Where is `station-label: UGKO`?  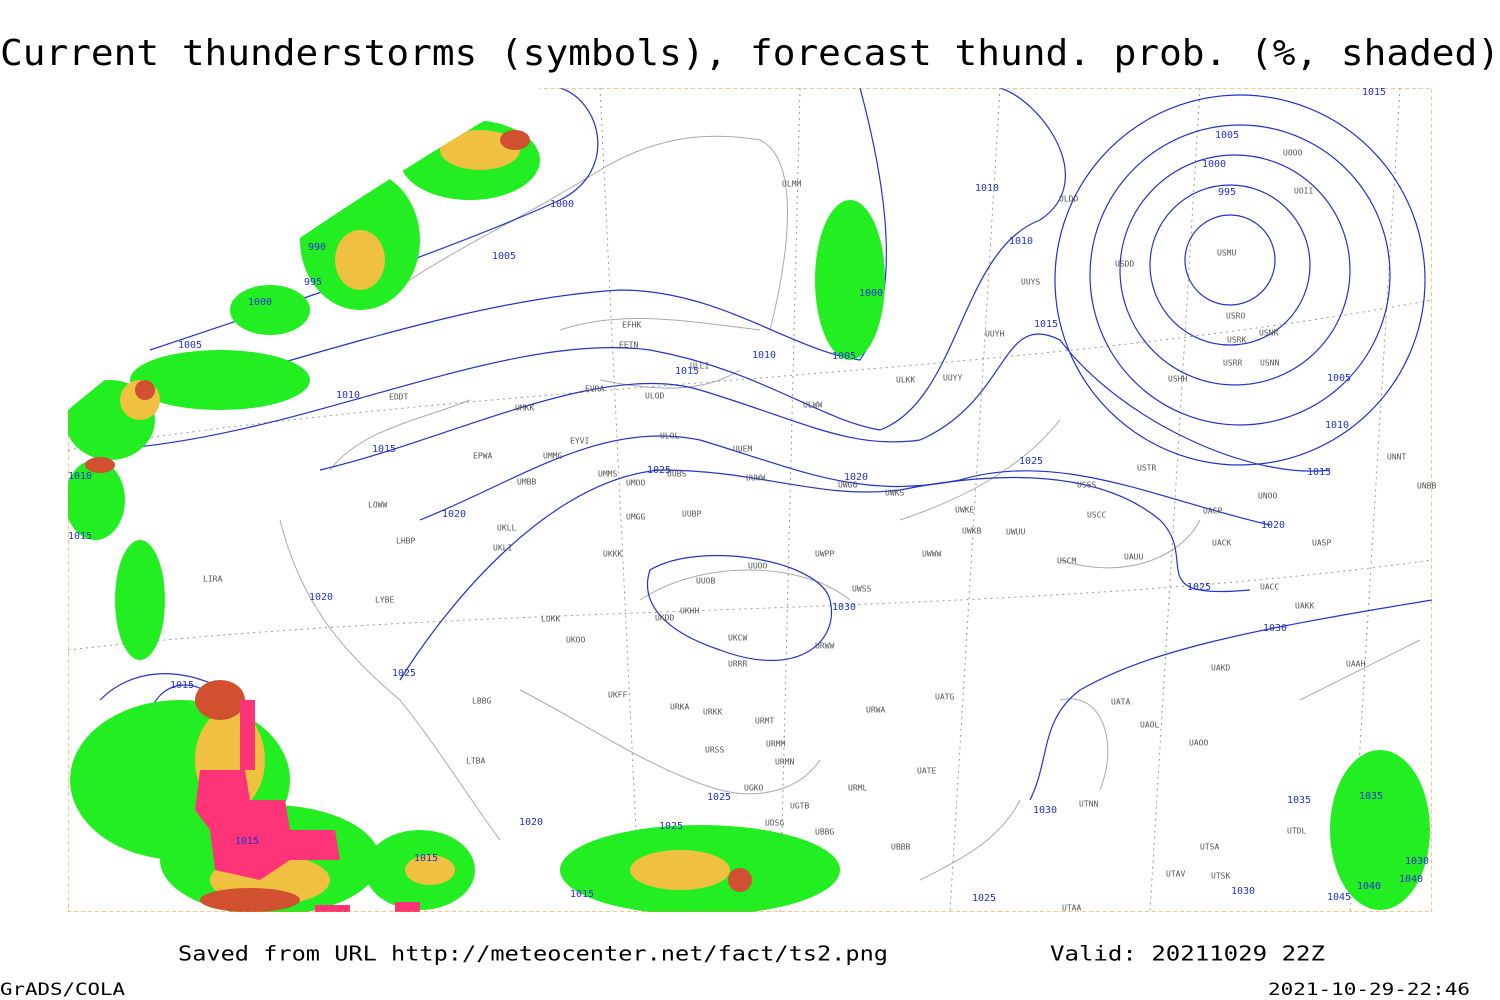 station-label: UGKO is located at coordinates (753, 788).